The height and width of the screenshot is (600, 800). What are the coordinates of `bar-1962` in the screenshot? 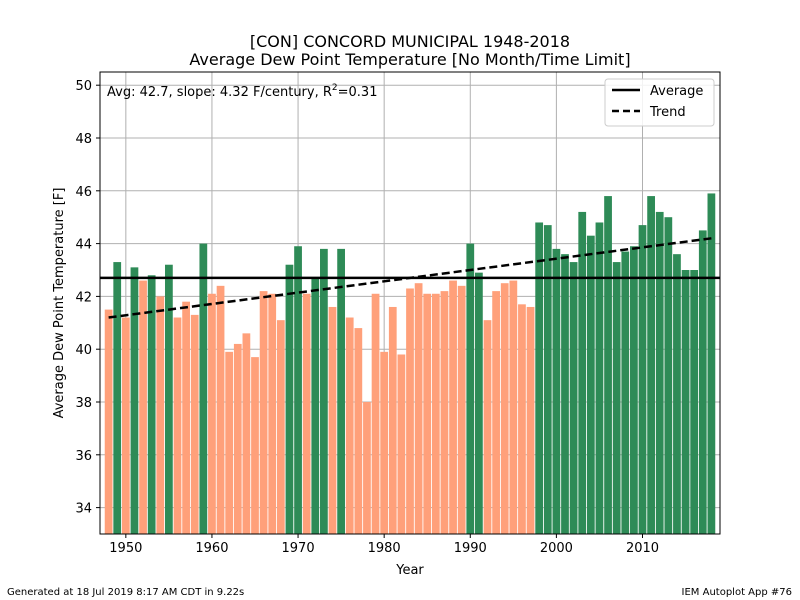 It's located at (229, 442).